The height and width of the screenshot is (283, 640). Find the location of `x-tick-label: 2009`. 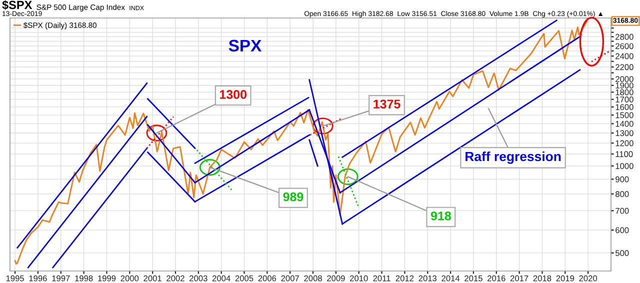

x-tick-label: 2009 is located at coordinates (336, 278).